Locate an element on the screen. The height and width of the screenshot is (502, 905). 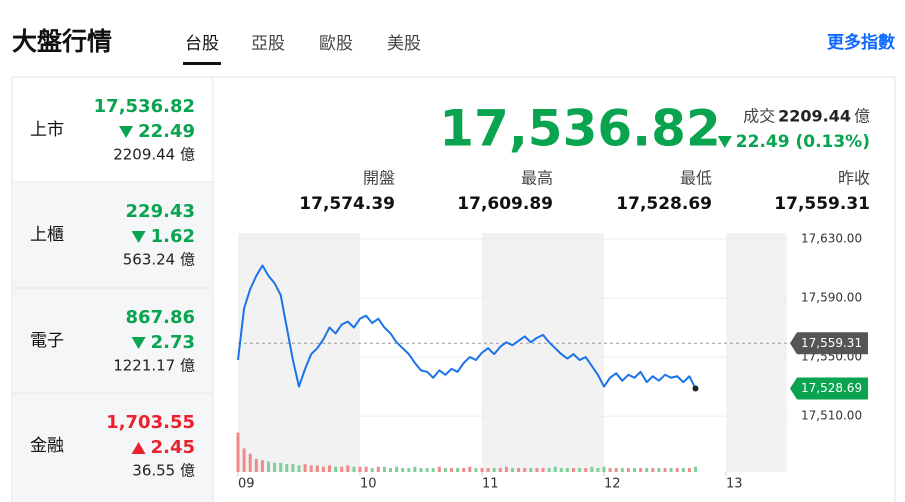
stat-label: 最高 is located at coordinates (537, 178).